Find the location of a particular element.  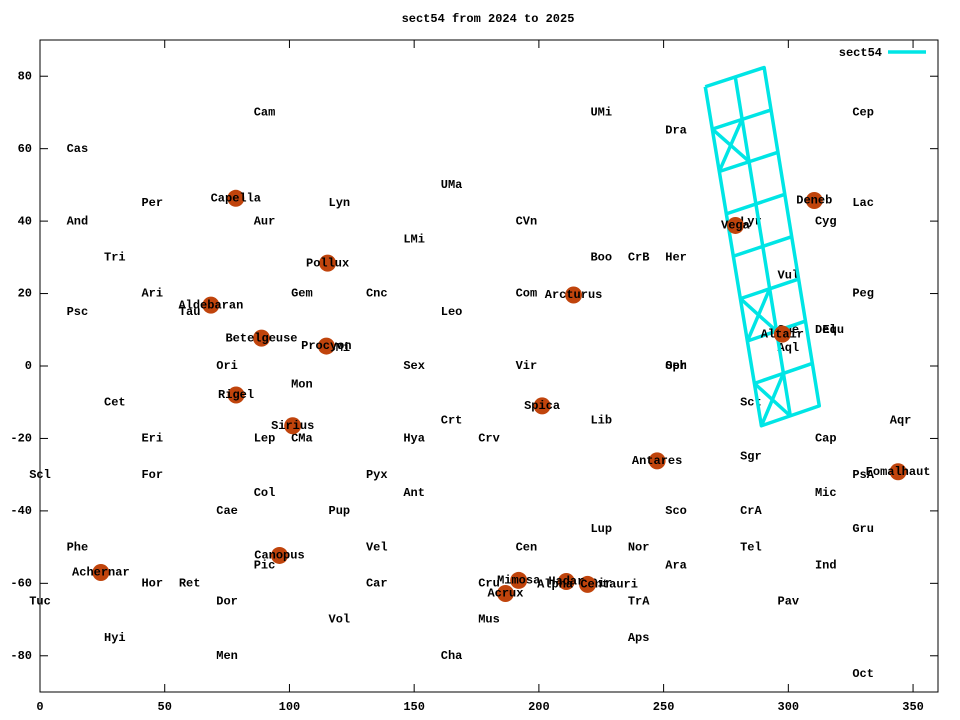

constellation-label: Gem is located at coordinates (302, 294).